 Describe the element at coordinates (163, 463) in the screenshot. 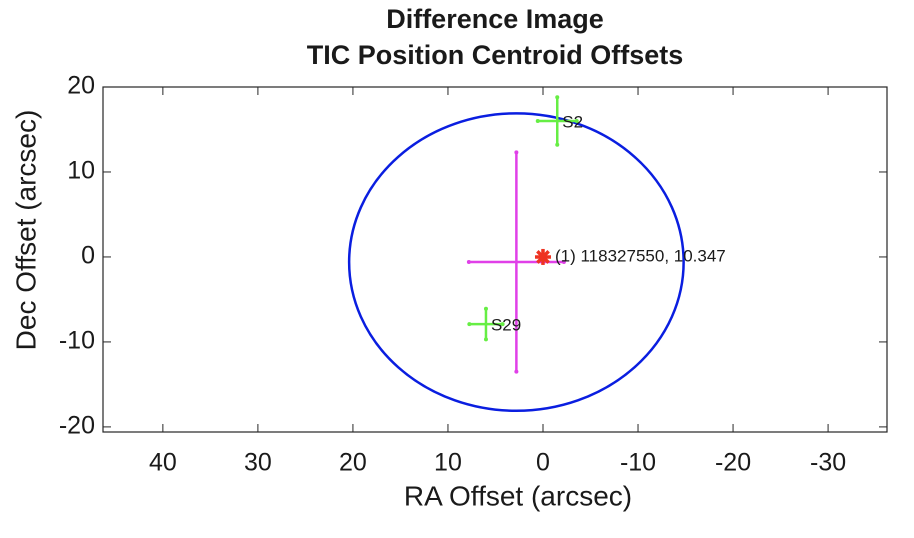

I see `x-tick-label: 40` at that location.